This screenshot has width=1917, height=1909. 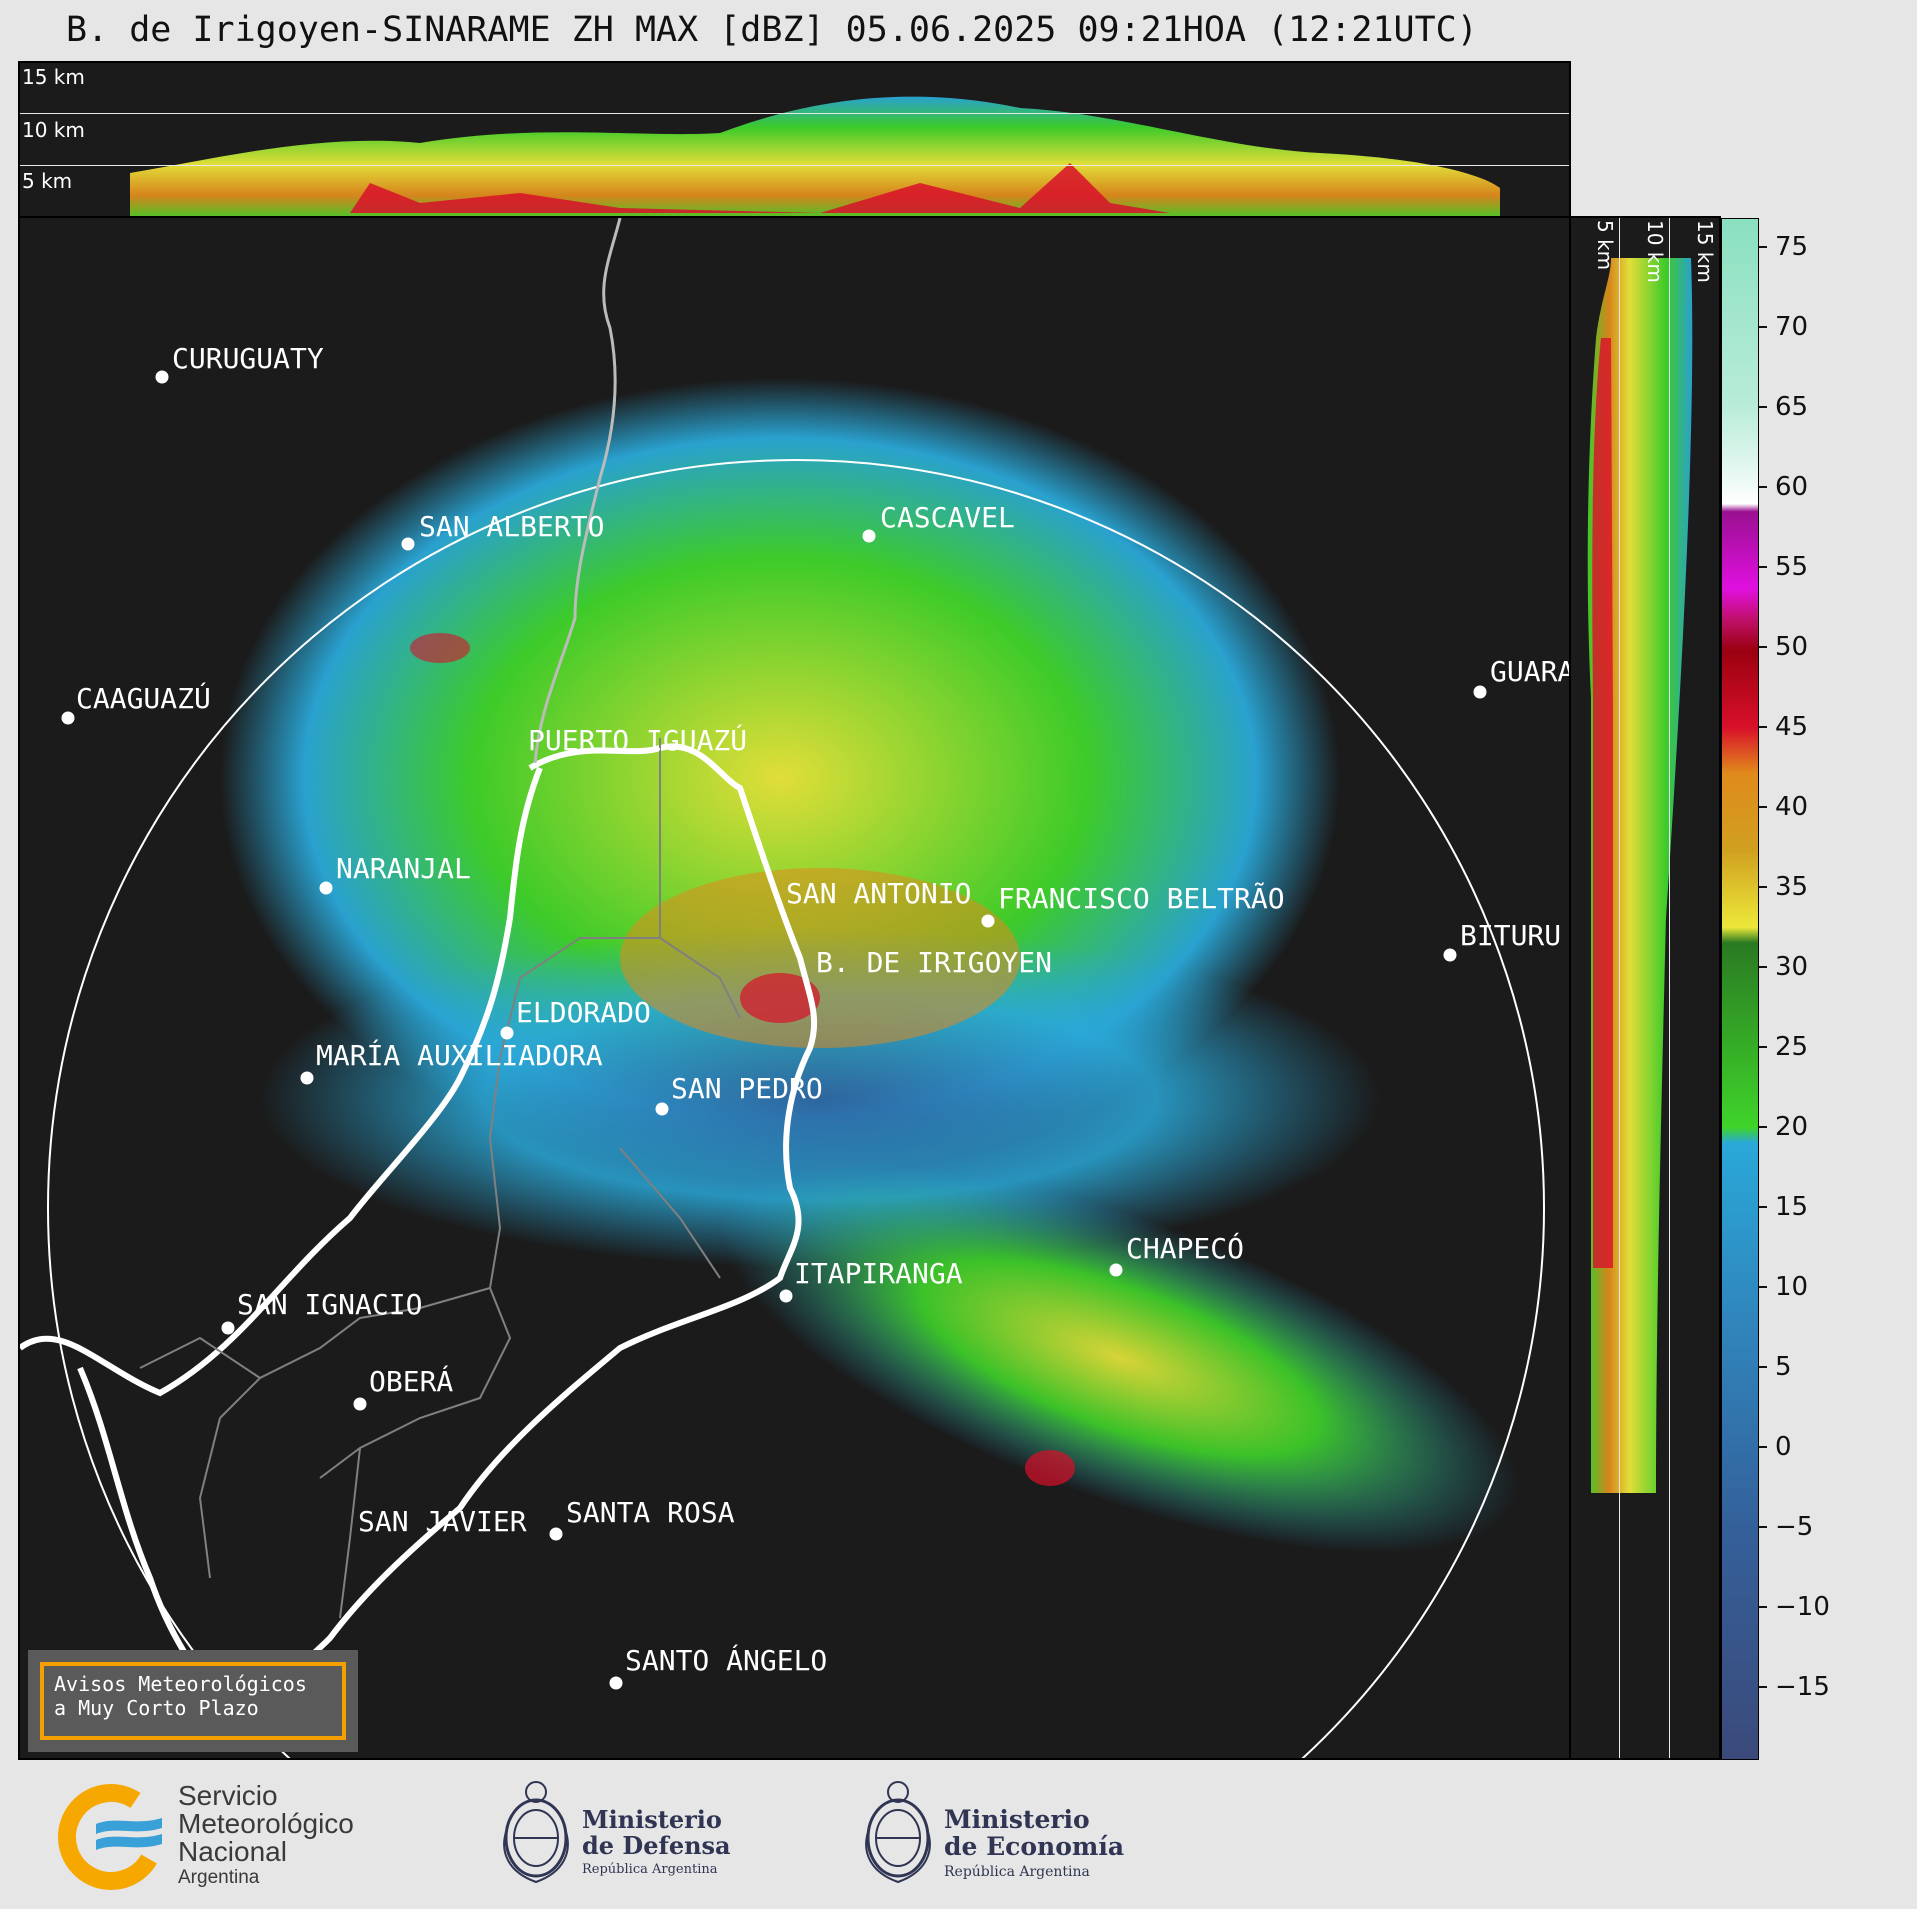 I want to click on top-label-10km: 10 km, so click(x=53, y=130).